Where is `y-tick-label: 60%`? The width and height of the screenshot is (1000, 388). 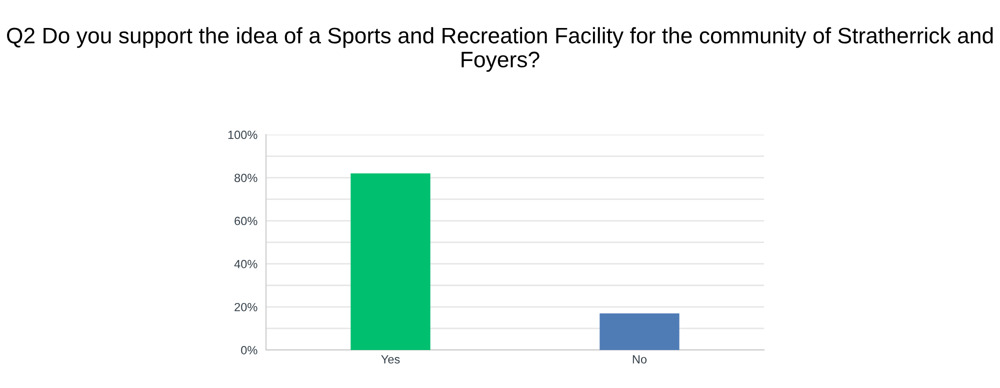 y-tick-label: 60% is located at coordinates (246, 221).